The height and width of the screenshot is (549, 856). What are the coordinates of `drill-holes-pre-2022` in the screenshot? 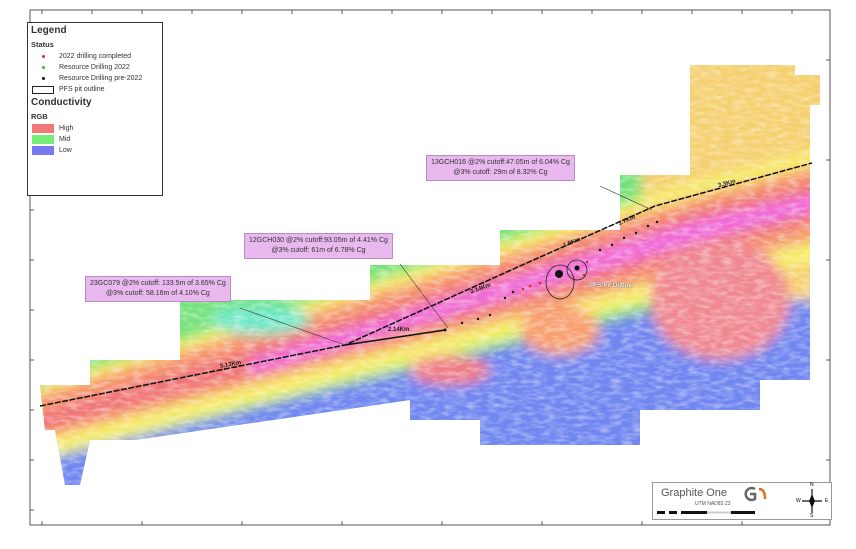 It's located at (551, 276).